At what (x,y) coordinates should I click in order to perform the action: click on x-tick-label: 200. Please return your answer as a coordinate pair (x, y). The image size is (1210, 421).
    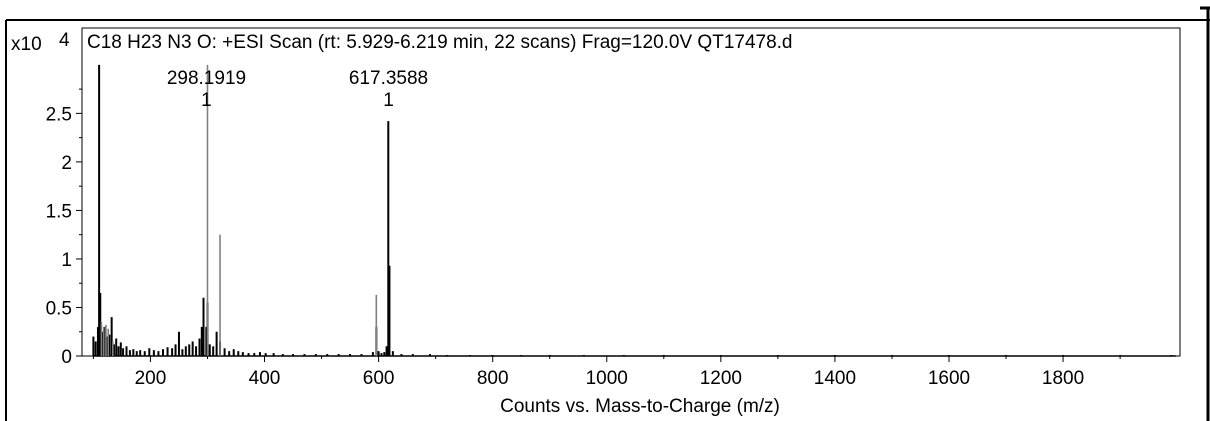
    Looking at the image, I should click on (151, 378).